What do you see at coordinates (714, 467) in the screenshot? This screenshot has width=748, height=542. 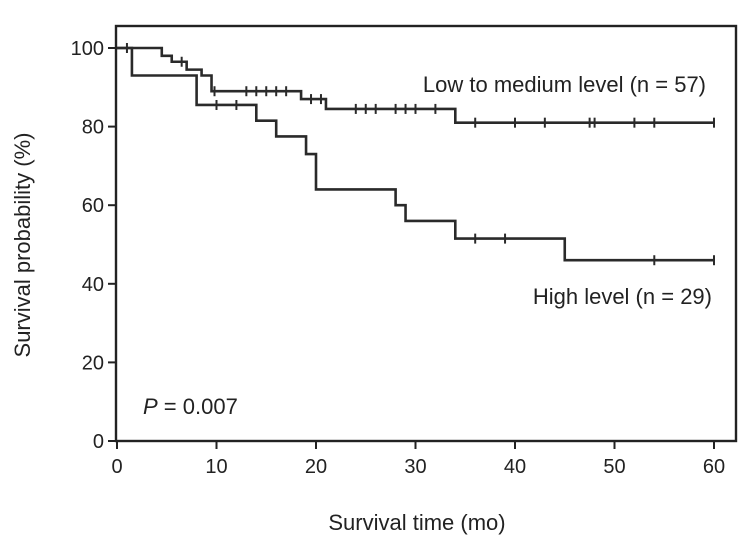 I see `x-tick-label-60: 60` at bounding box center [714, 467].